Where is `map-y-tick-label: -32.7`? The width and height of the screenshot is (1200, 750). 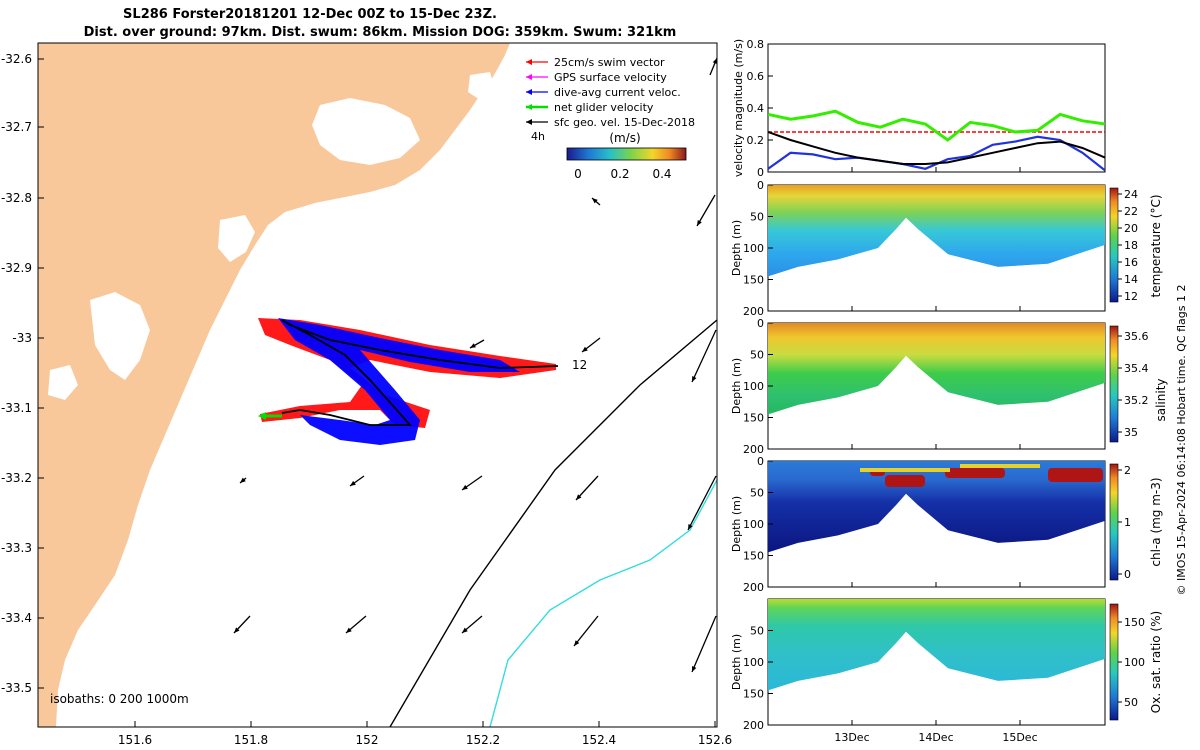 map-y-tick-label: -32.7 is located at coordinates (16, 127).